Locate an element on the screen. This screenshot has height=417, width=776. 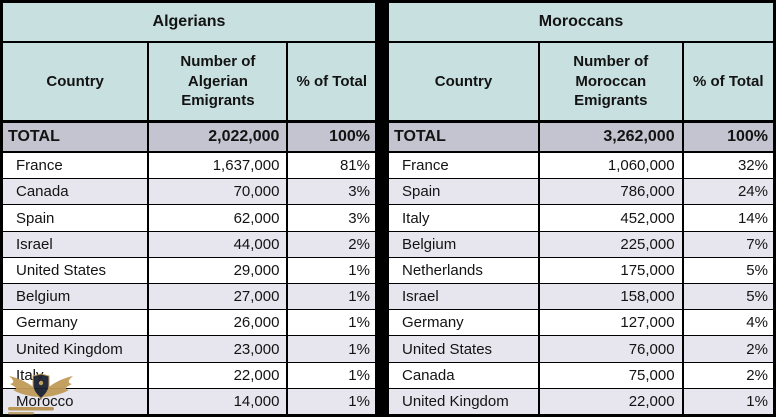
cell-percent: 7% is located at coordinates (727, 244).